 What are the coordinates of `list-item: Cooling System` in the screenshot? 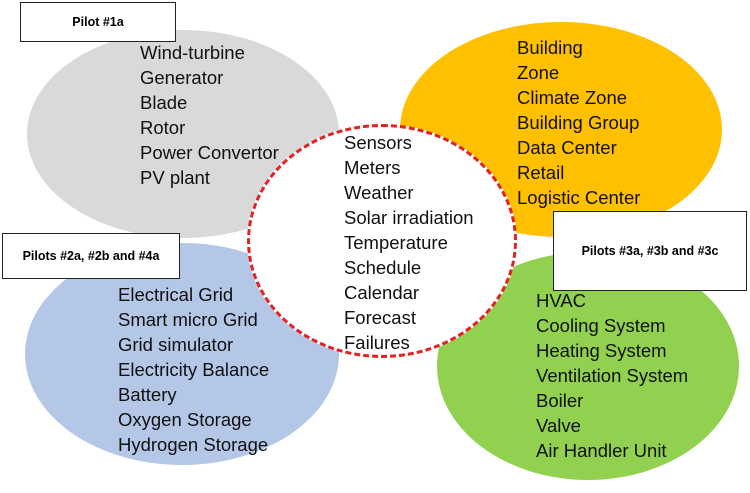 It's located at (601, 325).